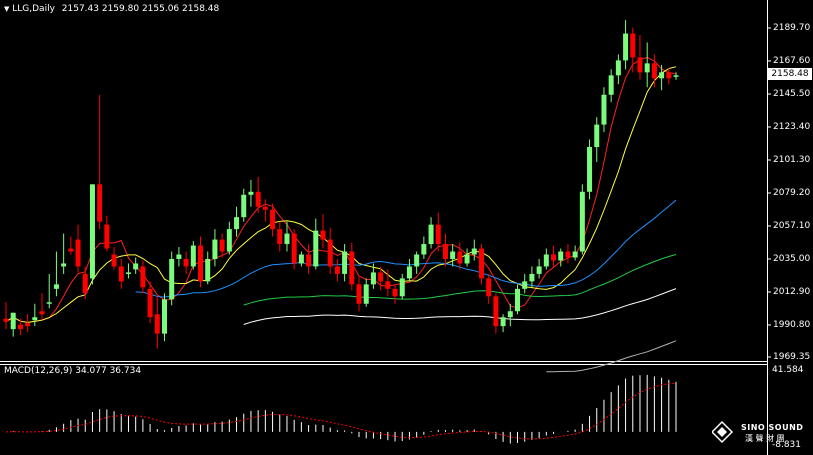 This screenshot has height=455, width=813. What do you see at coordinates (792, 60) in the screenshot?
I see `price-tick-label: 2167.60` at bounding box center [792, 60].